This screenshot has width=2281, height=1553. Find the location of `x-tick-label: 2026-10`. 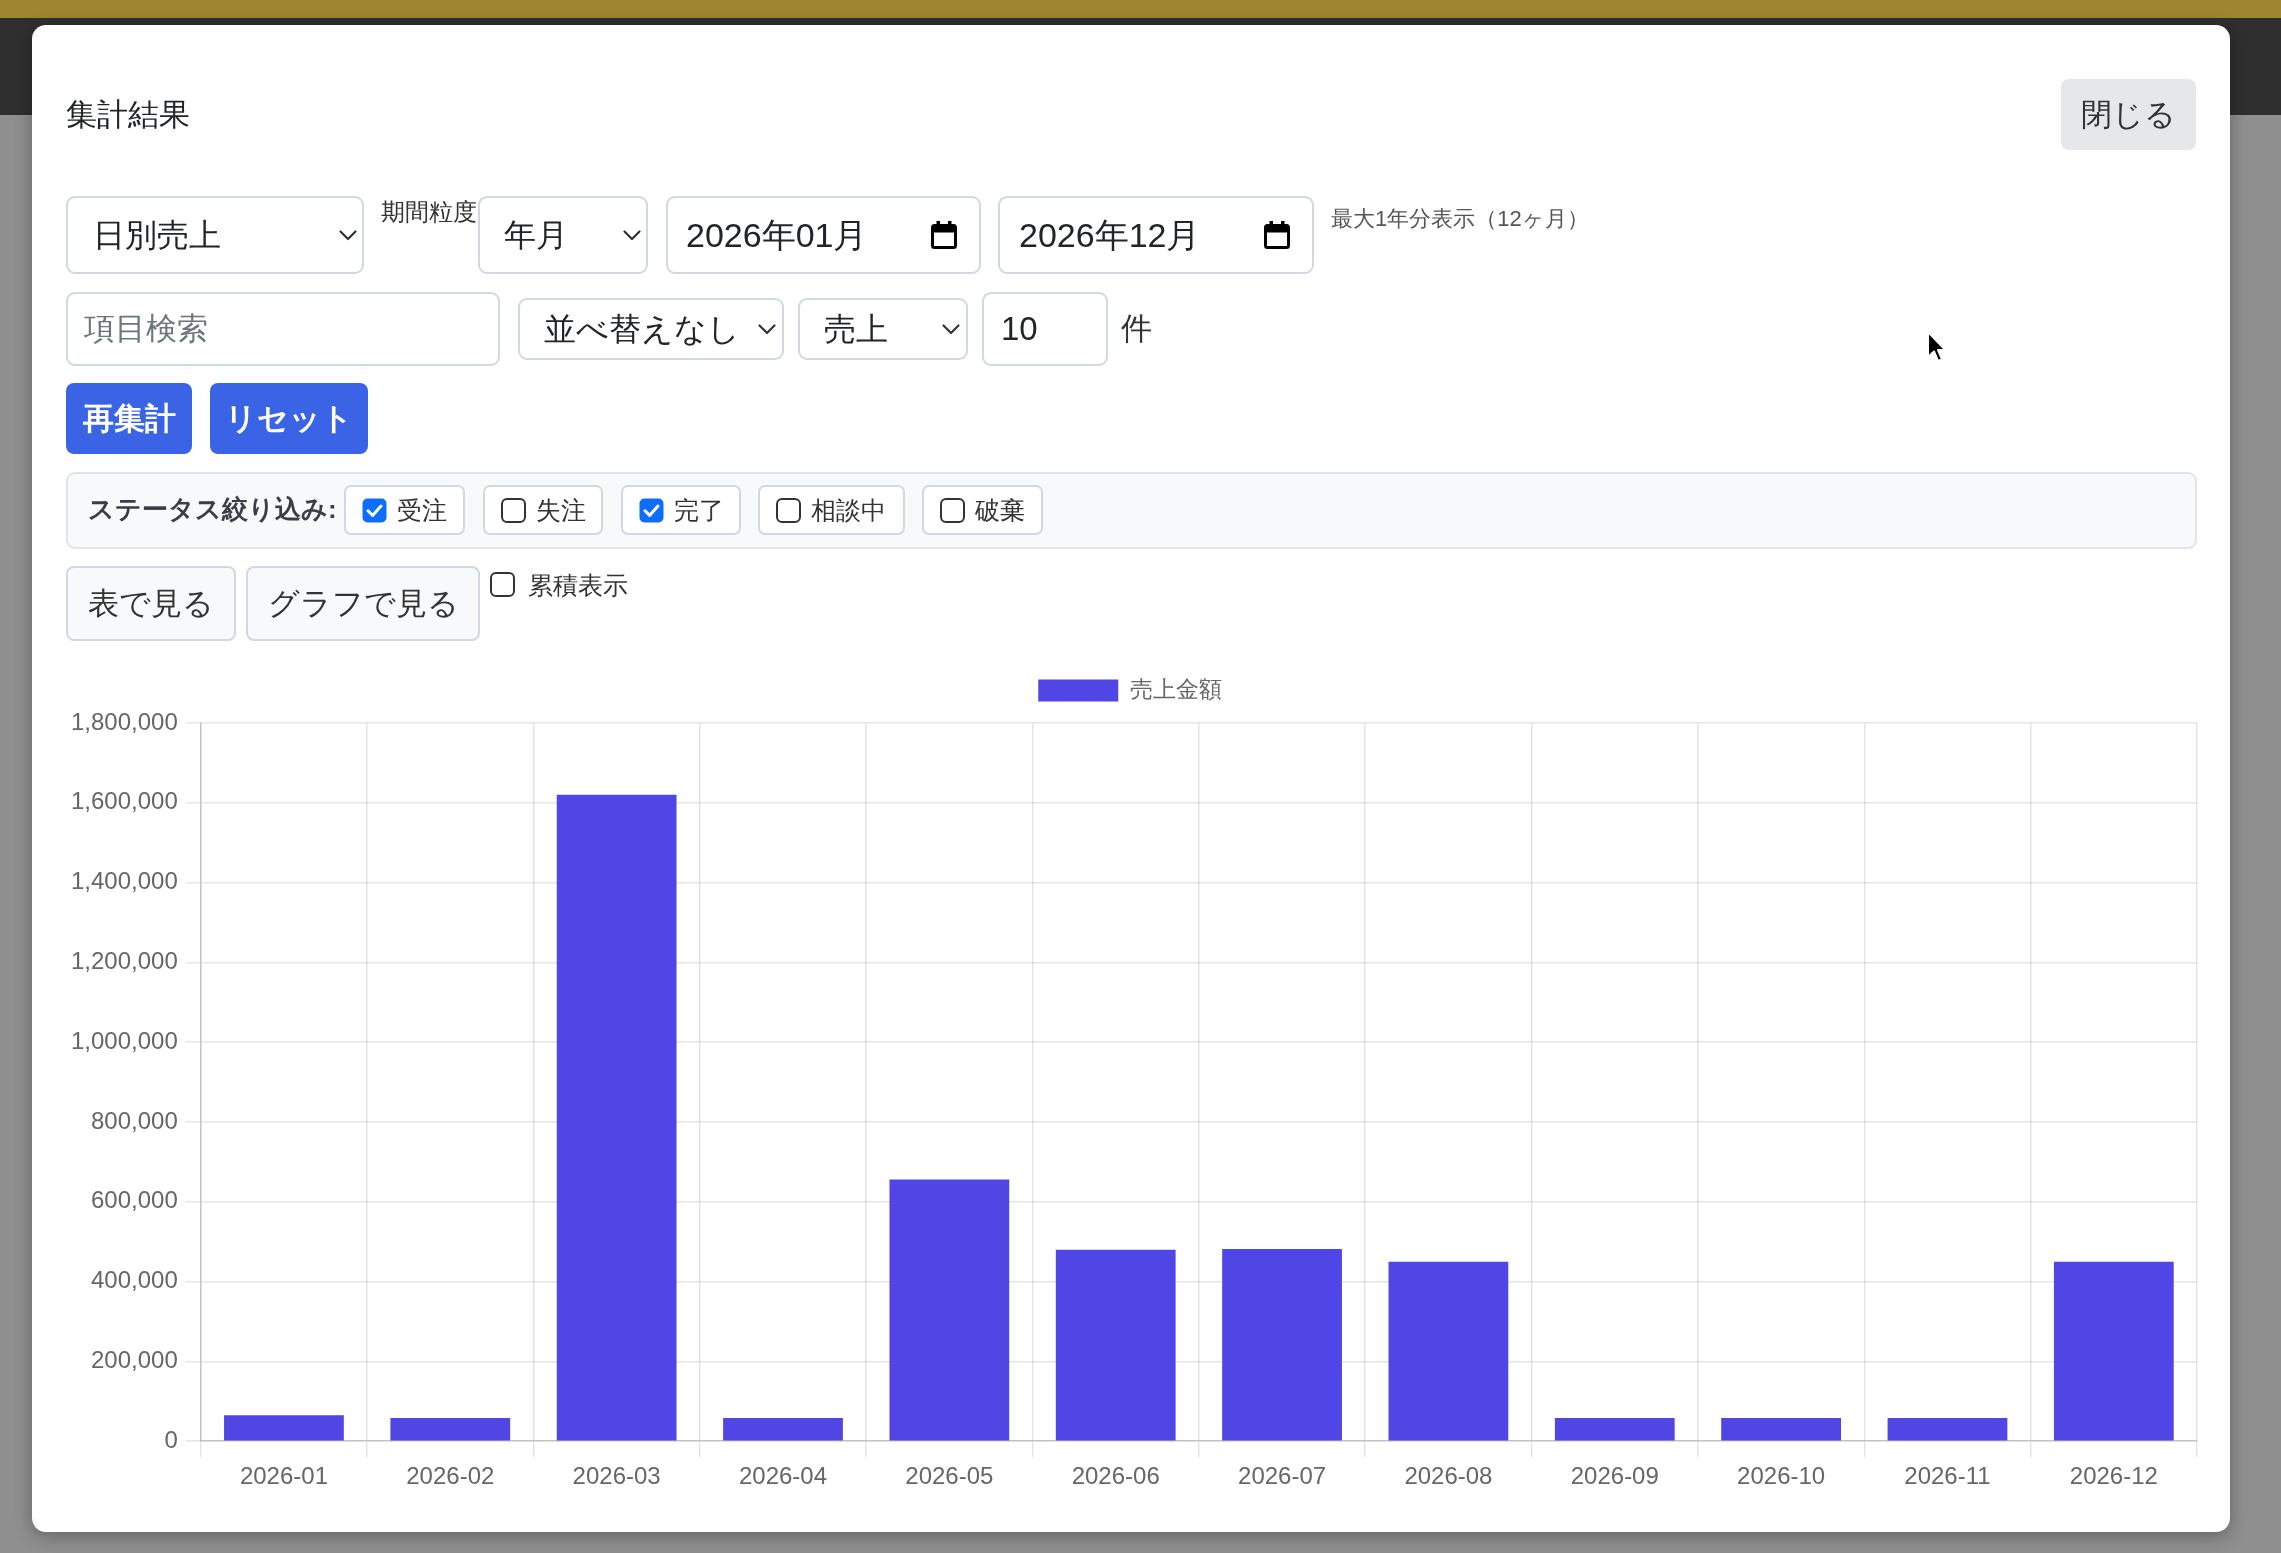

x-tick-label: 2026-10 is located at coordinates (1781, 1476).